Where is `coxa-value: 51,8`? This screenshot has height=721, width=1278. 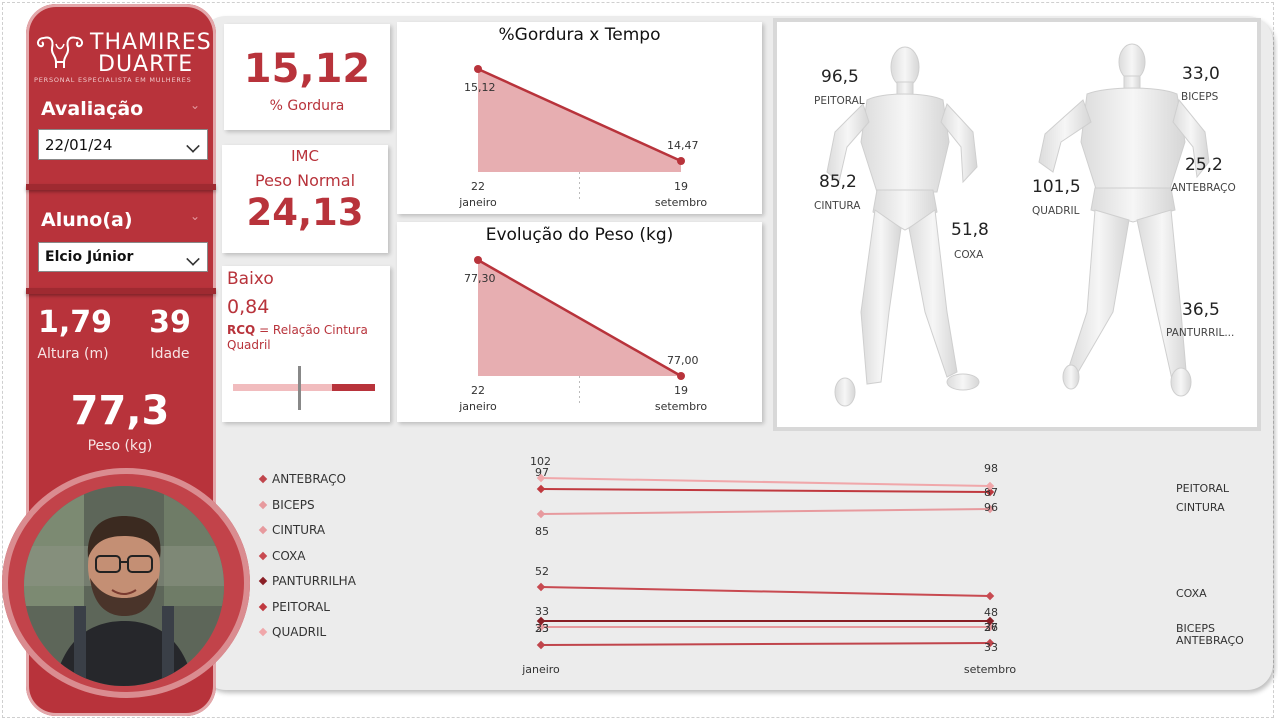 coxa-value: 51,8 is located at coordinates (970, 230).